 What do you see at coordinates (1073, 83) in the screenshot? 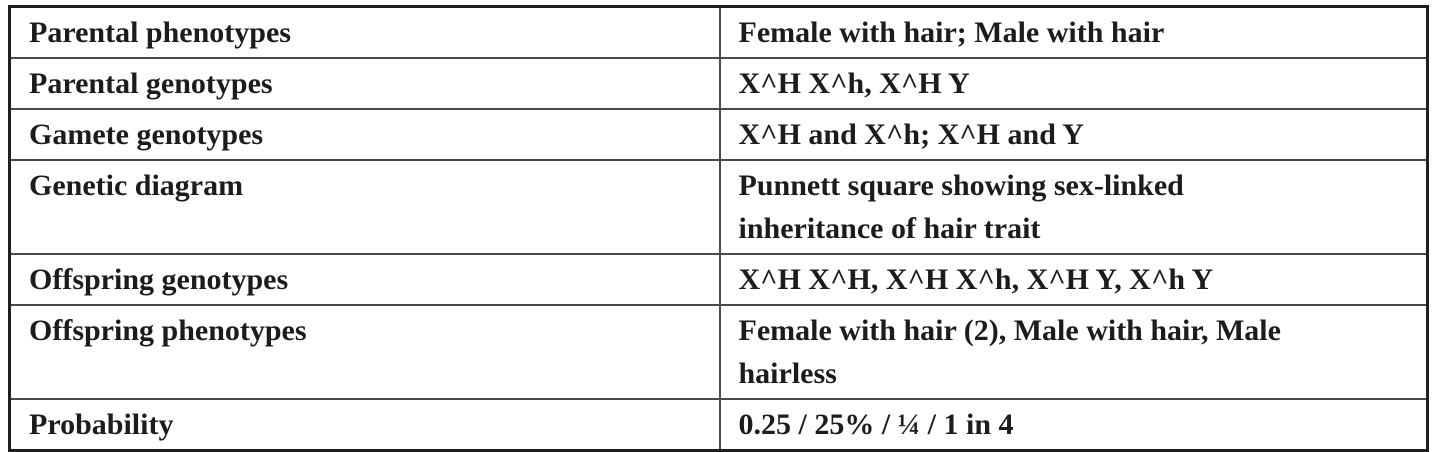
I see `row-value: X^H X^h, X^H Y` at bounding box center [1073, 83].